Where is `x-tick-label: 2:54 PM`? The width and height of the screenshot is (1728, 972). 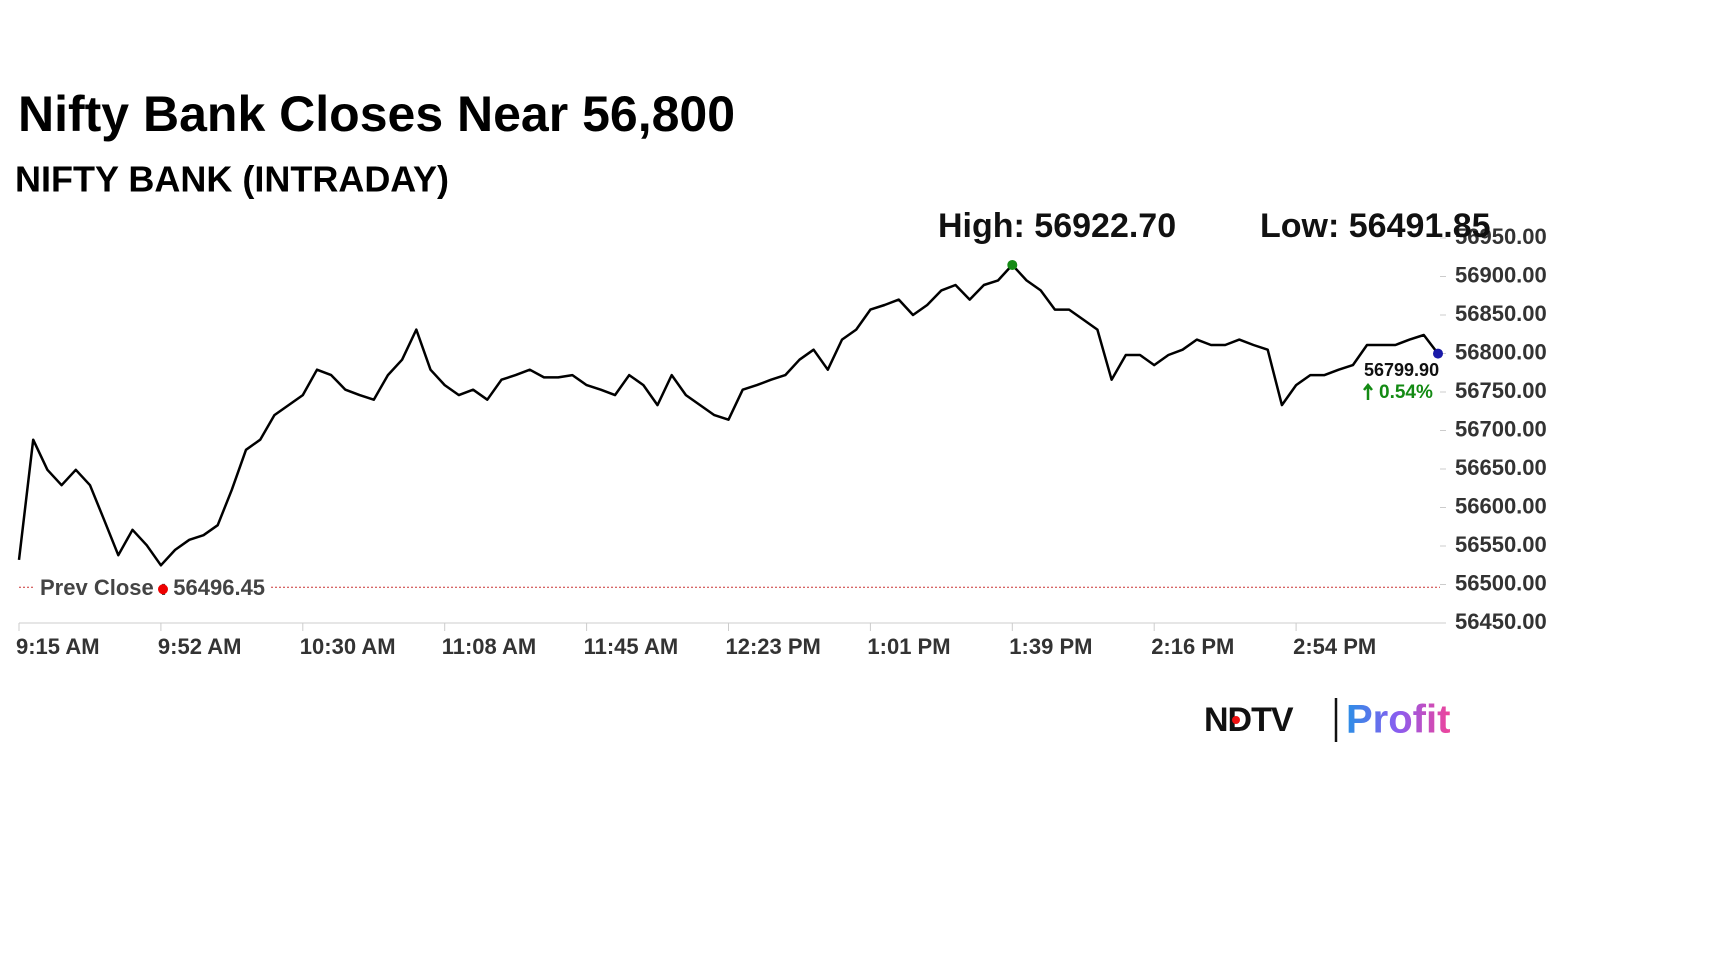
x-tick-label: 2:54 PM is located at coordinates (1334, 646).